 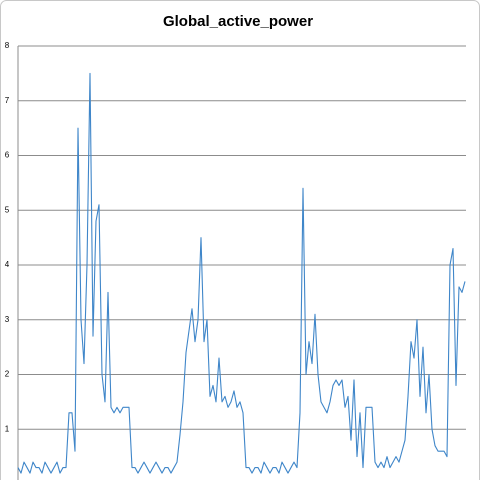 What do you see at coordinates (7, 319) in the screenshot?
I see `y-tick-label: 3` at bounding box center [7, 319].